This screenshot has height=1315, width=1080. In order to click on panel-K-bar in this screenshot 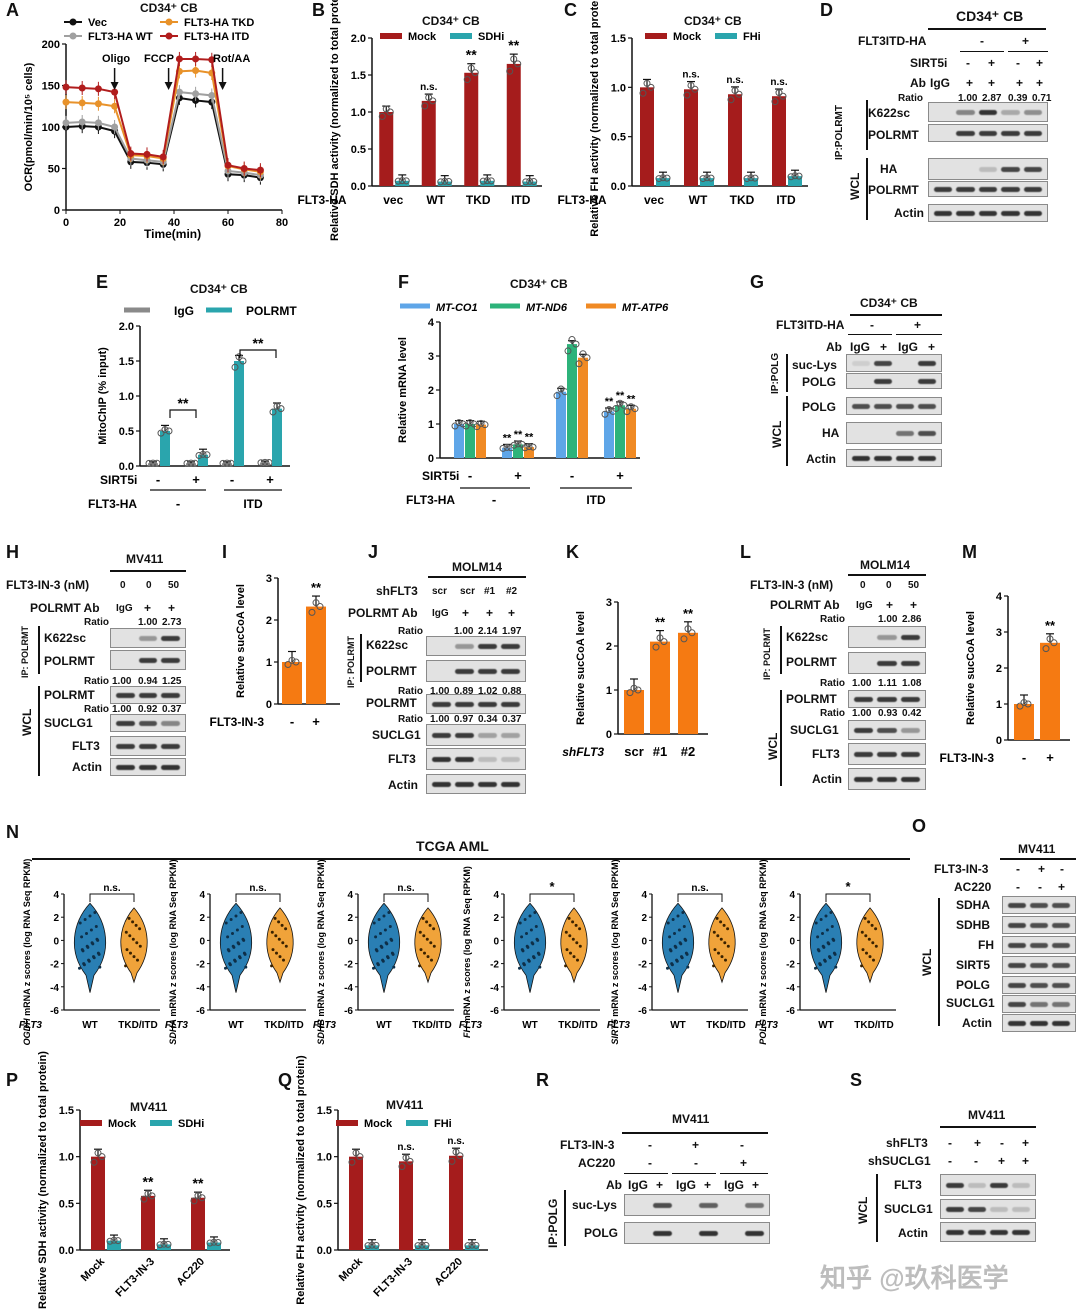, I will do `click(660, 687)`.